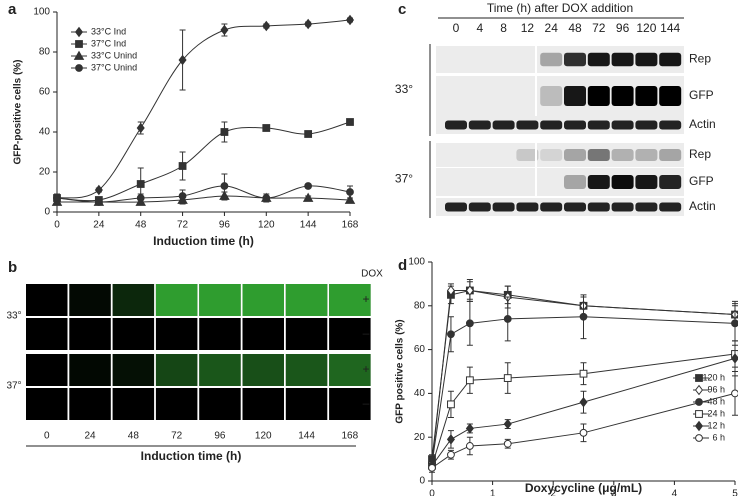 This screenshot has width=738, height=496. What do you see at coordinates (456, 28) in the screenshot?
I see `lane-label: 0` at bounding box center [456, 28].